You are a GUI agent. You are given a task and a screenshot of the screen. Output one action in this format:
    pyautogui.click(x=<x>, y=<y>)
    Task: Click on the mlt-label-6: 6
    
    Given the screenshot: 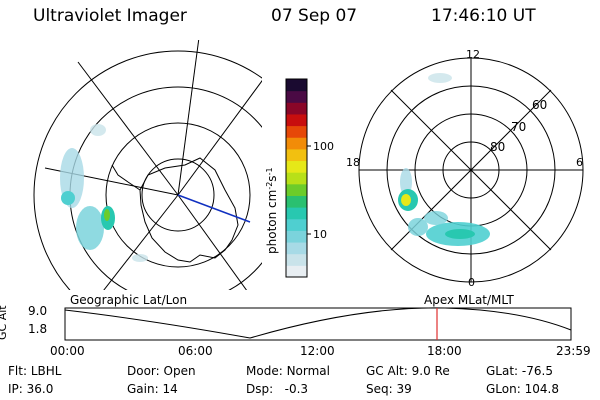 What is the action you would take?
    pyautogui.click(x=579, y=162)
    